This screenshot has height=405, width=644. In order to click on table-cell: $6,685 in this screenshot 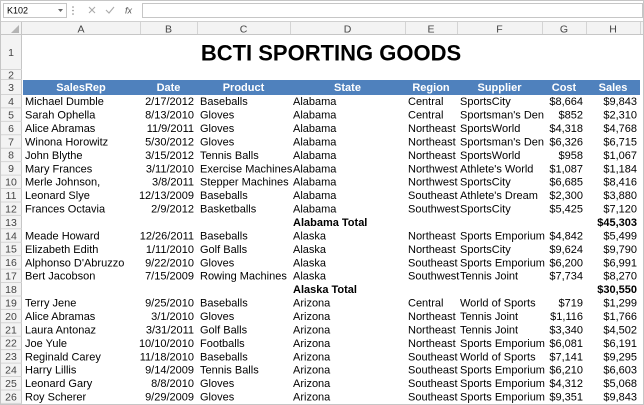, I will do `click(566, 183)`.